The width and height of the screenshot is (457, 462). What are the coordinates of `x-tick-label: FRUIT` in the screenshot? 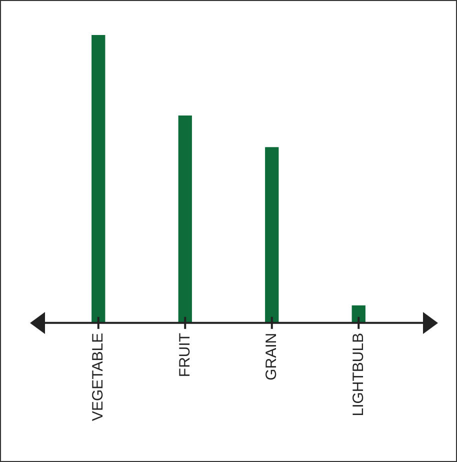 It's located at (185, 355).